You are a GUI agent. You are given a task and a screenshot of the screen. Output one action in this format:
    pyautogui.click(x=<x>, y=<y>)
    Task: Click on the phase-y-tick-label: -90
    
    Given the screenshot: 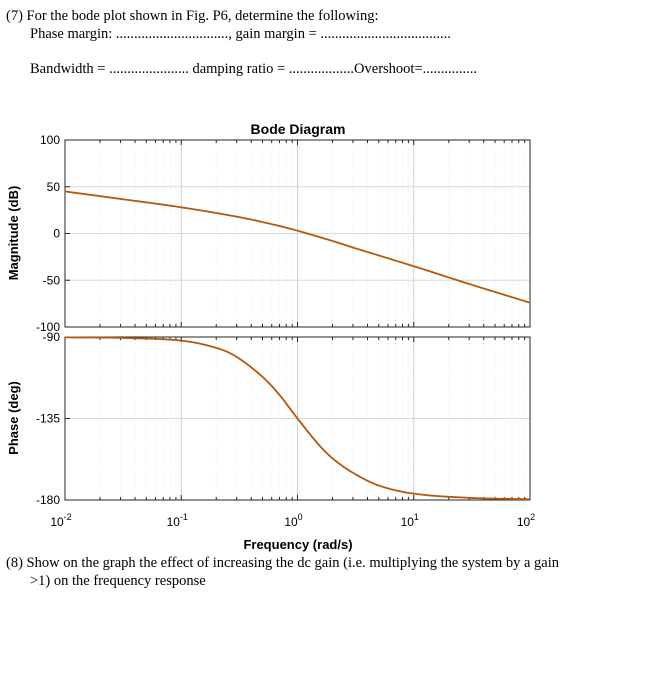 What is the action you would take?
    pyautogui.click(x=52, y=337)
    